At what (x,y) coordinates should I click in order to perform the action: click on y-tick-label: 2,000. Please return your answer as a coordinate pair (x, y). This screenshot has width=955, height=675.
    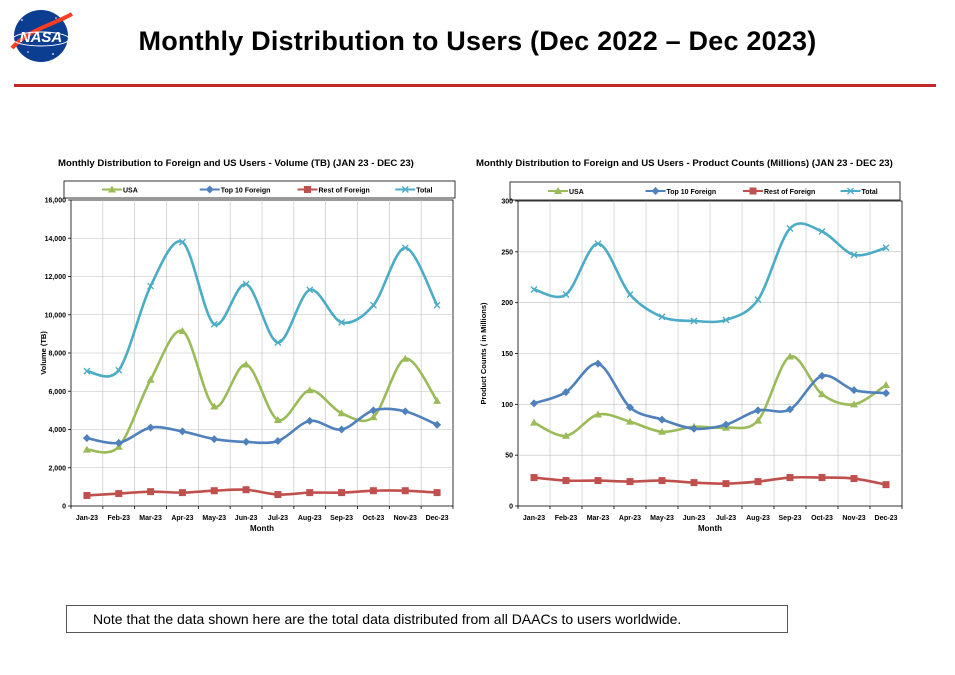
    Looking at the image, I should click on (57, 468).